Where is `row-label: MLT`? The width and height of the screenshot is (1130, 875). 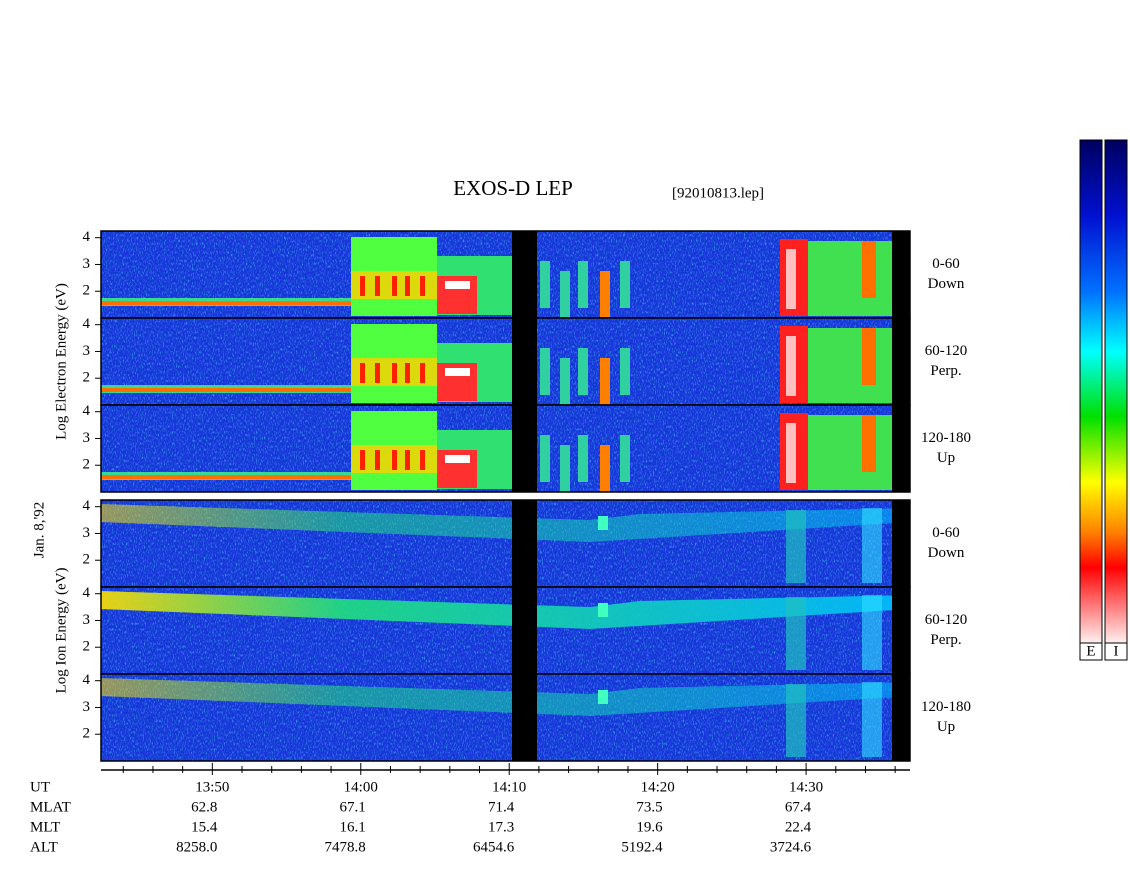
row-label: MLT is located at coordinates (45, 827).